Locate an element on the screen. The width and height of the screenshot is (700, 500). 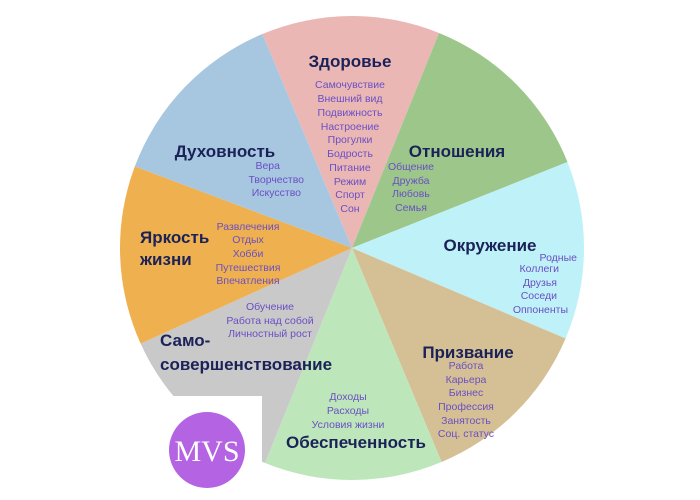
list-item: Внешний вид is located at coordinates (349, 99).